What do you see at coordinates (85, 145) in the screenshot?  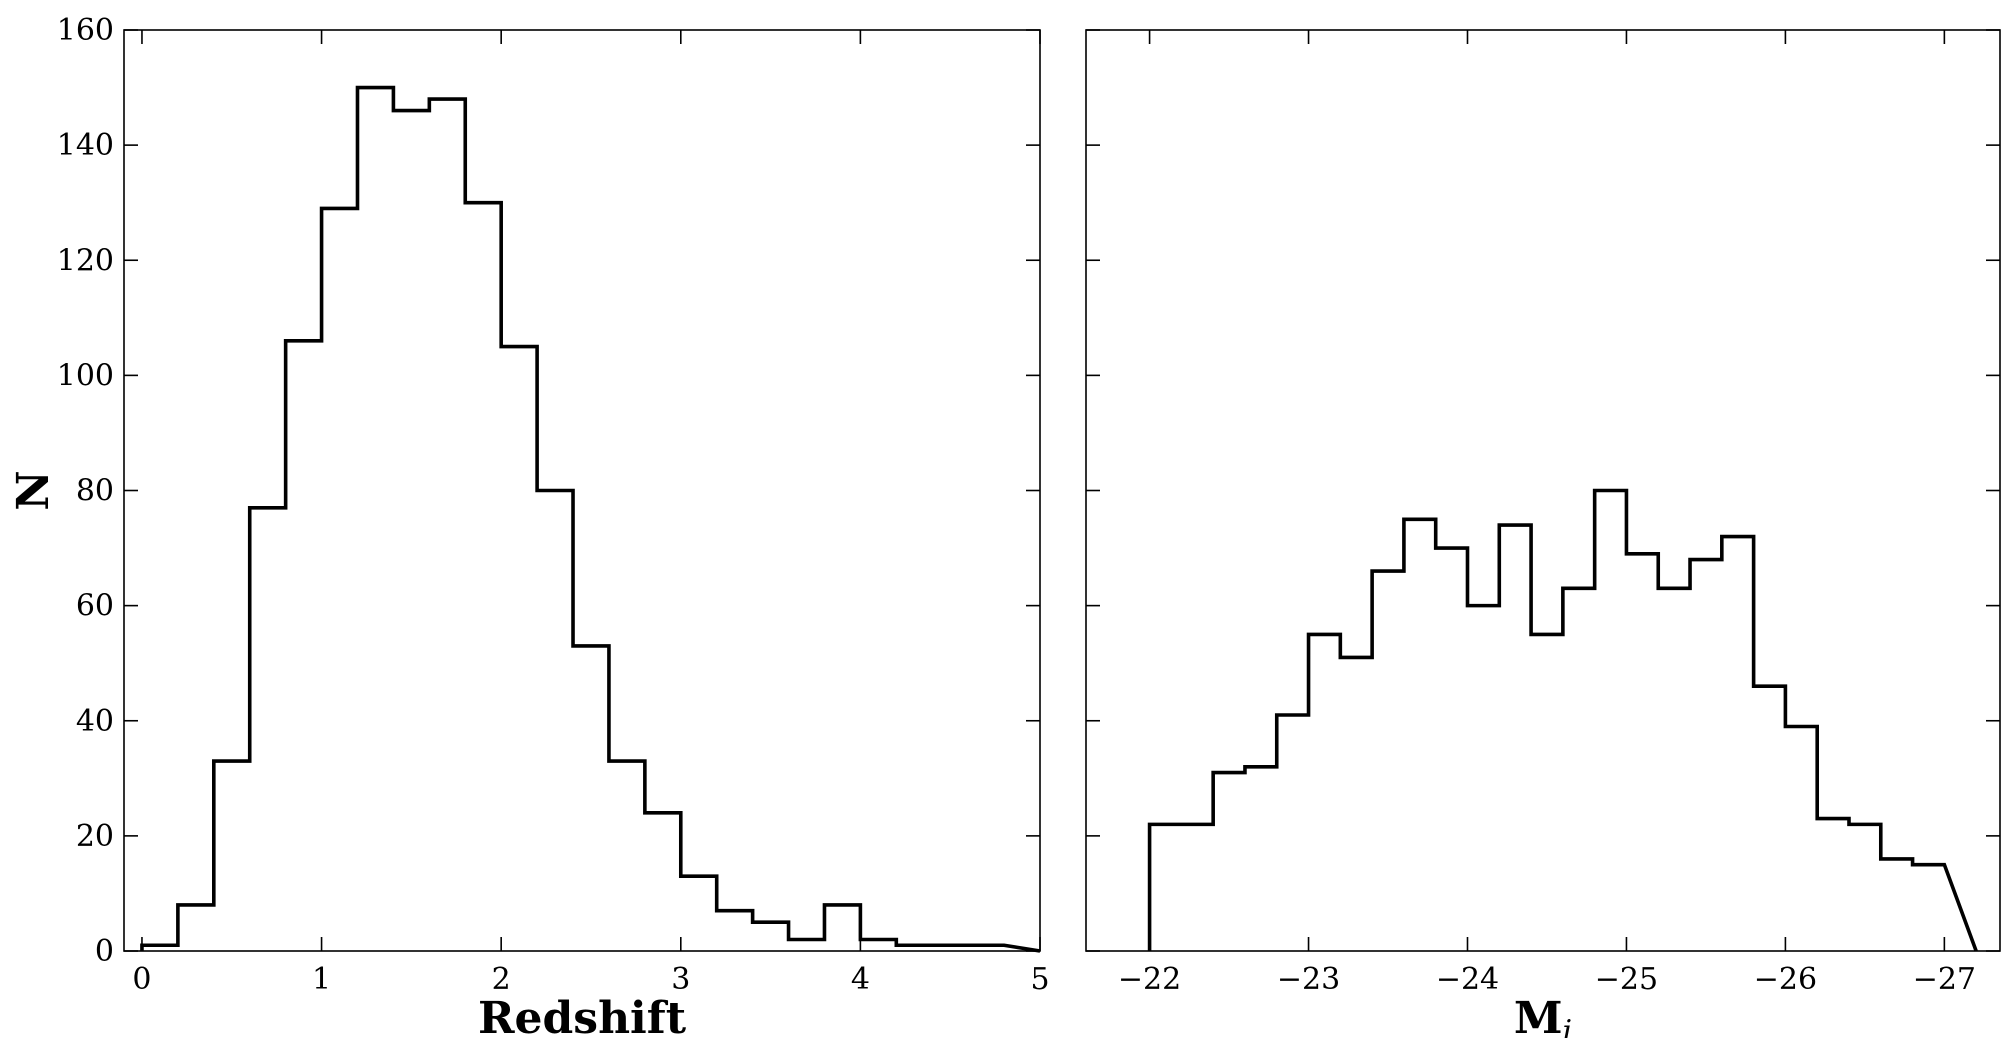 I see `redshift-ytick-label: 140` at bounding box center [85, 145].